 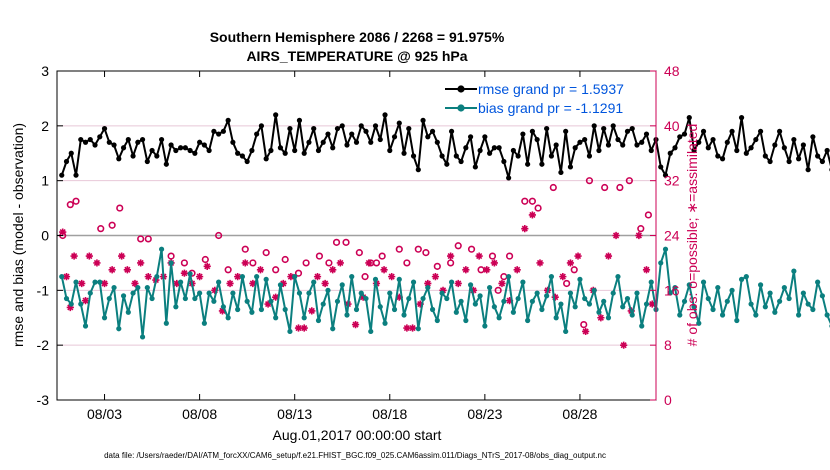 I want to click on y-axis-label: rmse and bias (model - observation), so click(x=18, y=235).